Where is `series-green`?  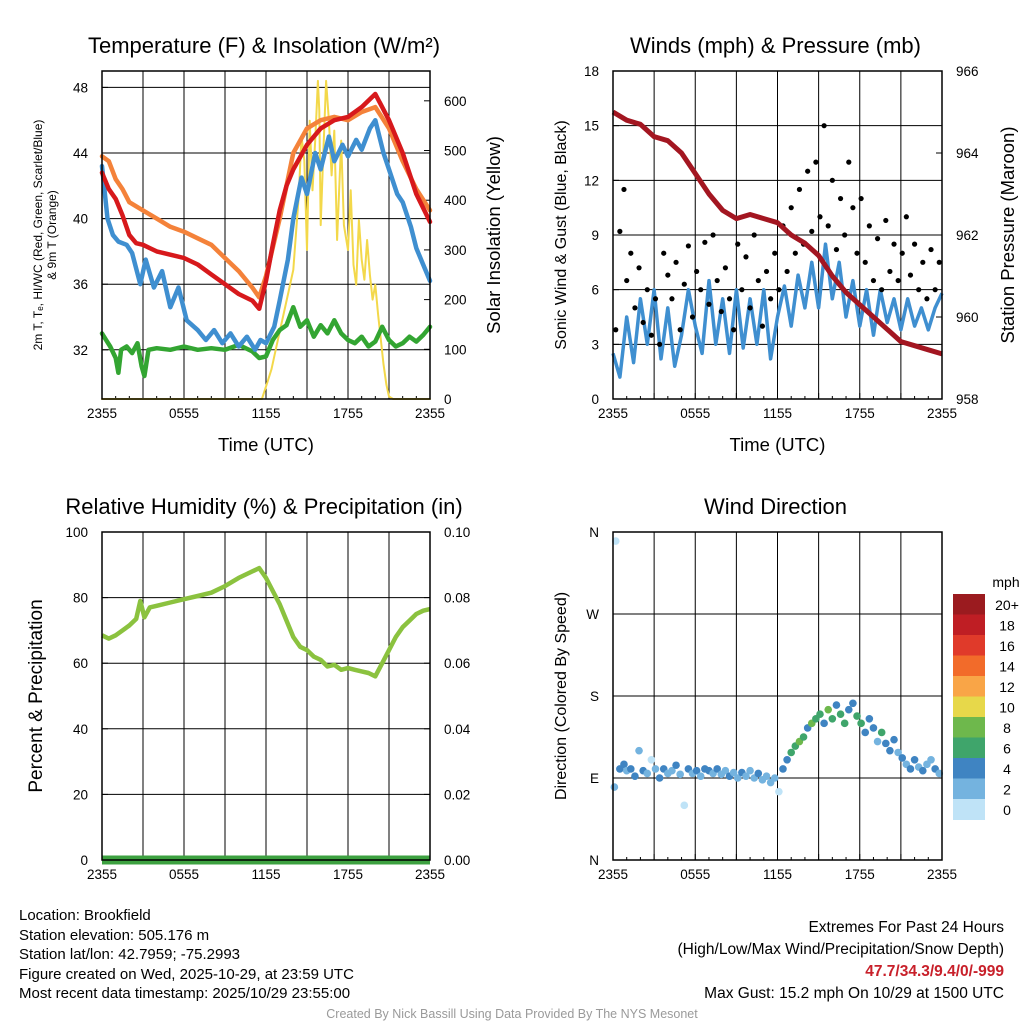
series-green is located at coordinates (266, 341).